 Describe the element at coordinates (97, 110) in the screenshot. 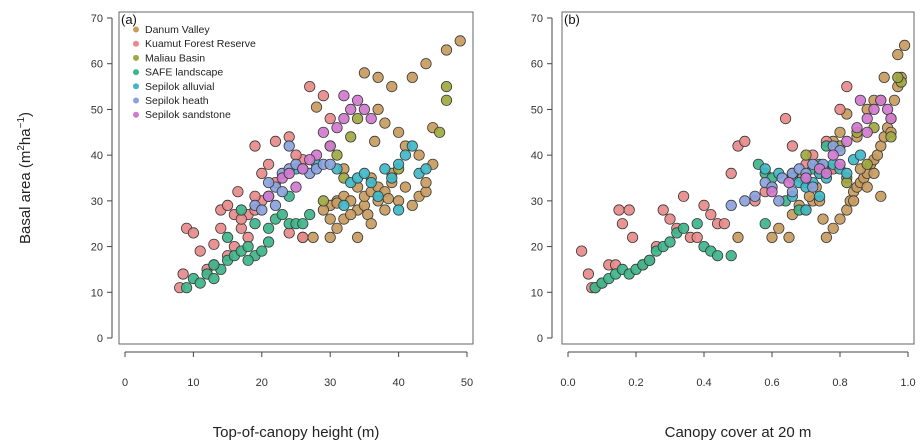

I see `y-tick-label: 50` at that location.